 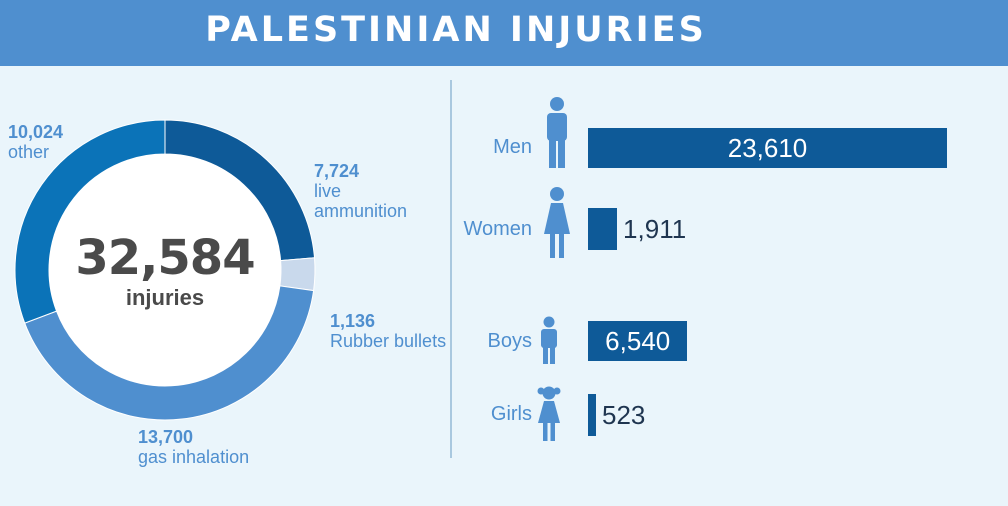 I want to click on value-label-boys: 6,540, so click(x=638, y=341).